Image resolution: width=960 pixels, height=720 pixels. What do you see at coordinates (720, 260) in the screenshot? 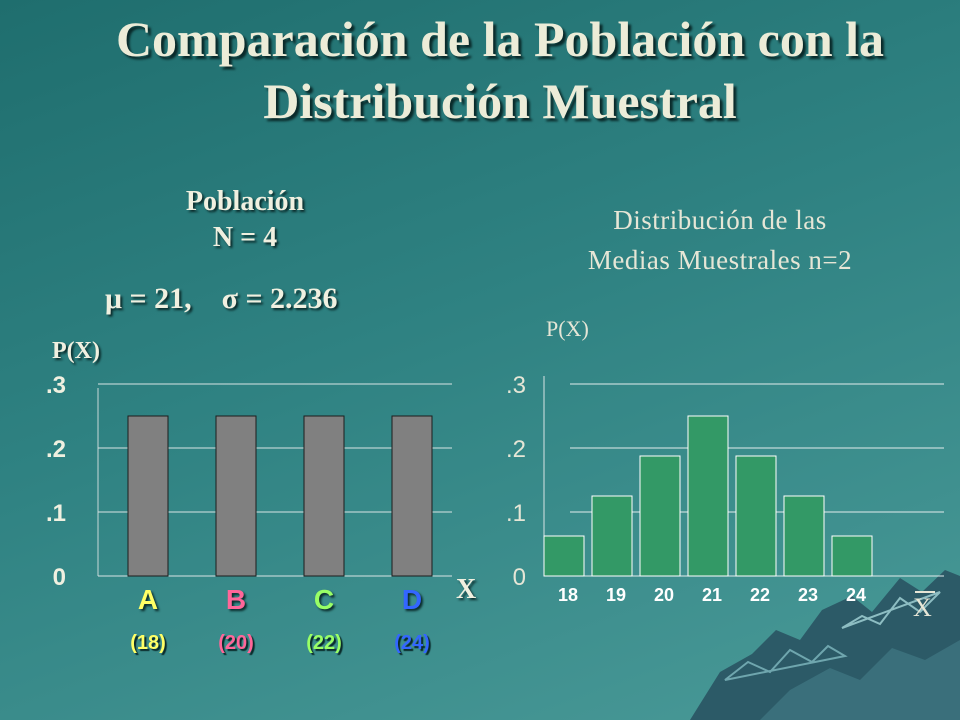
I see `sampling-title-line2: Medias Muestrales n=2` at bounding box center [720, 260].